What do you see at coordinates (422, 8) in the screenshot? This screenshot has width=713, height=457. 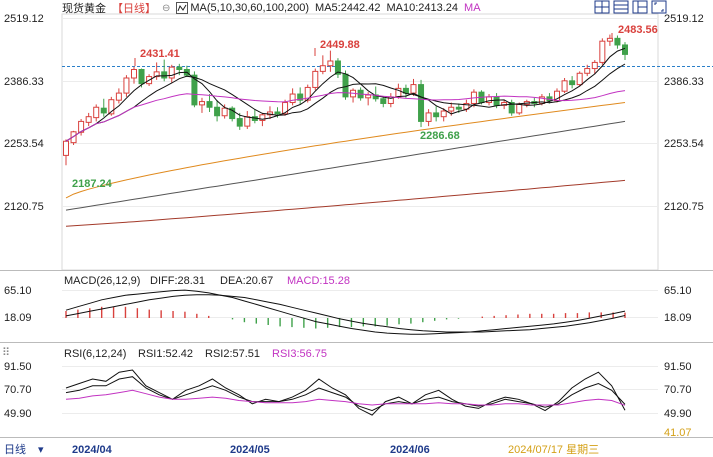 I see `ma10-value: MA10:2413.24` at bounding box center [422, 8].